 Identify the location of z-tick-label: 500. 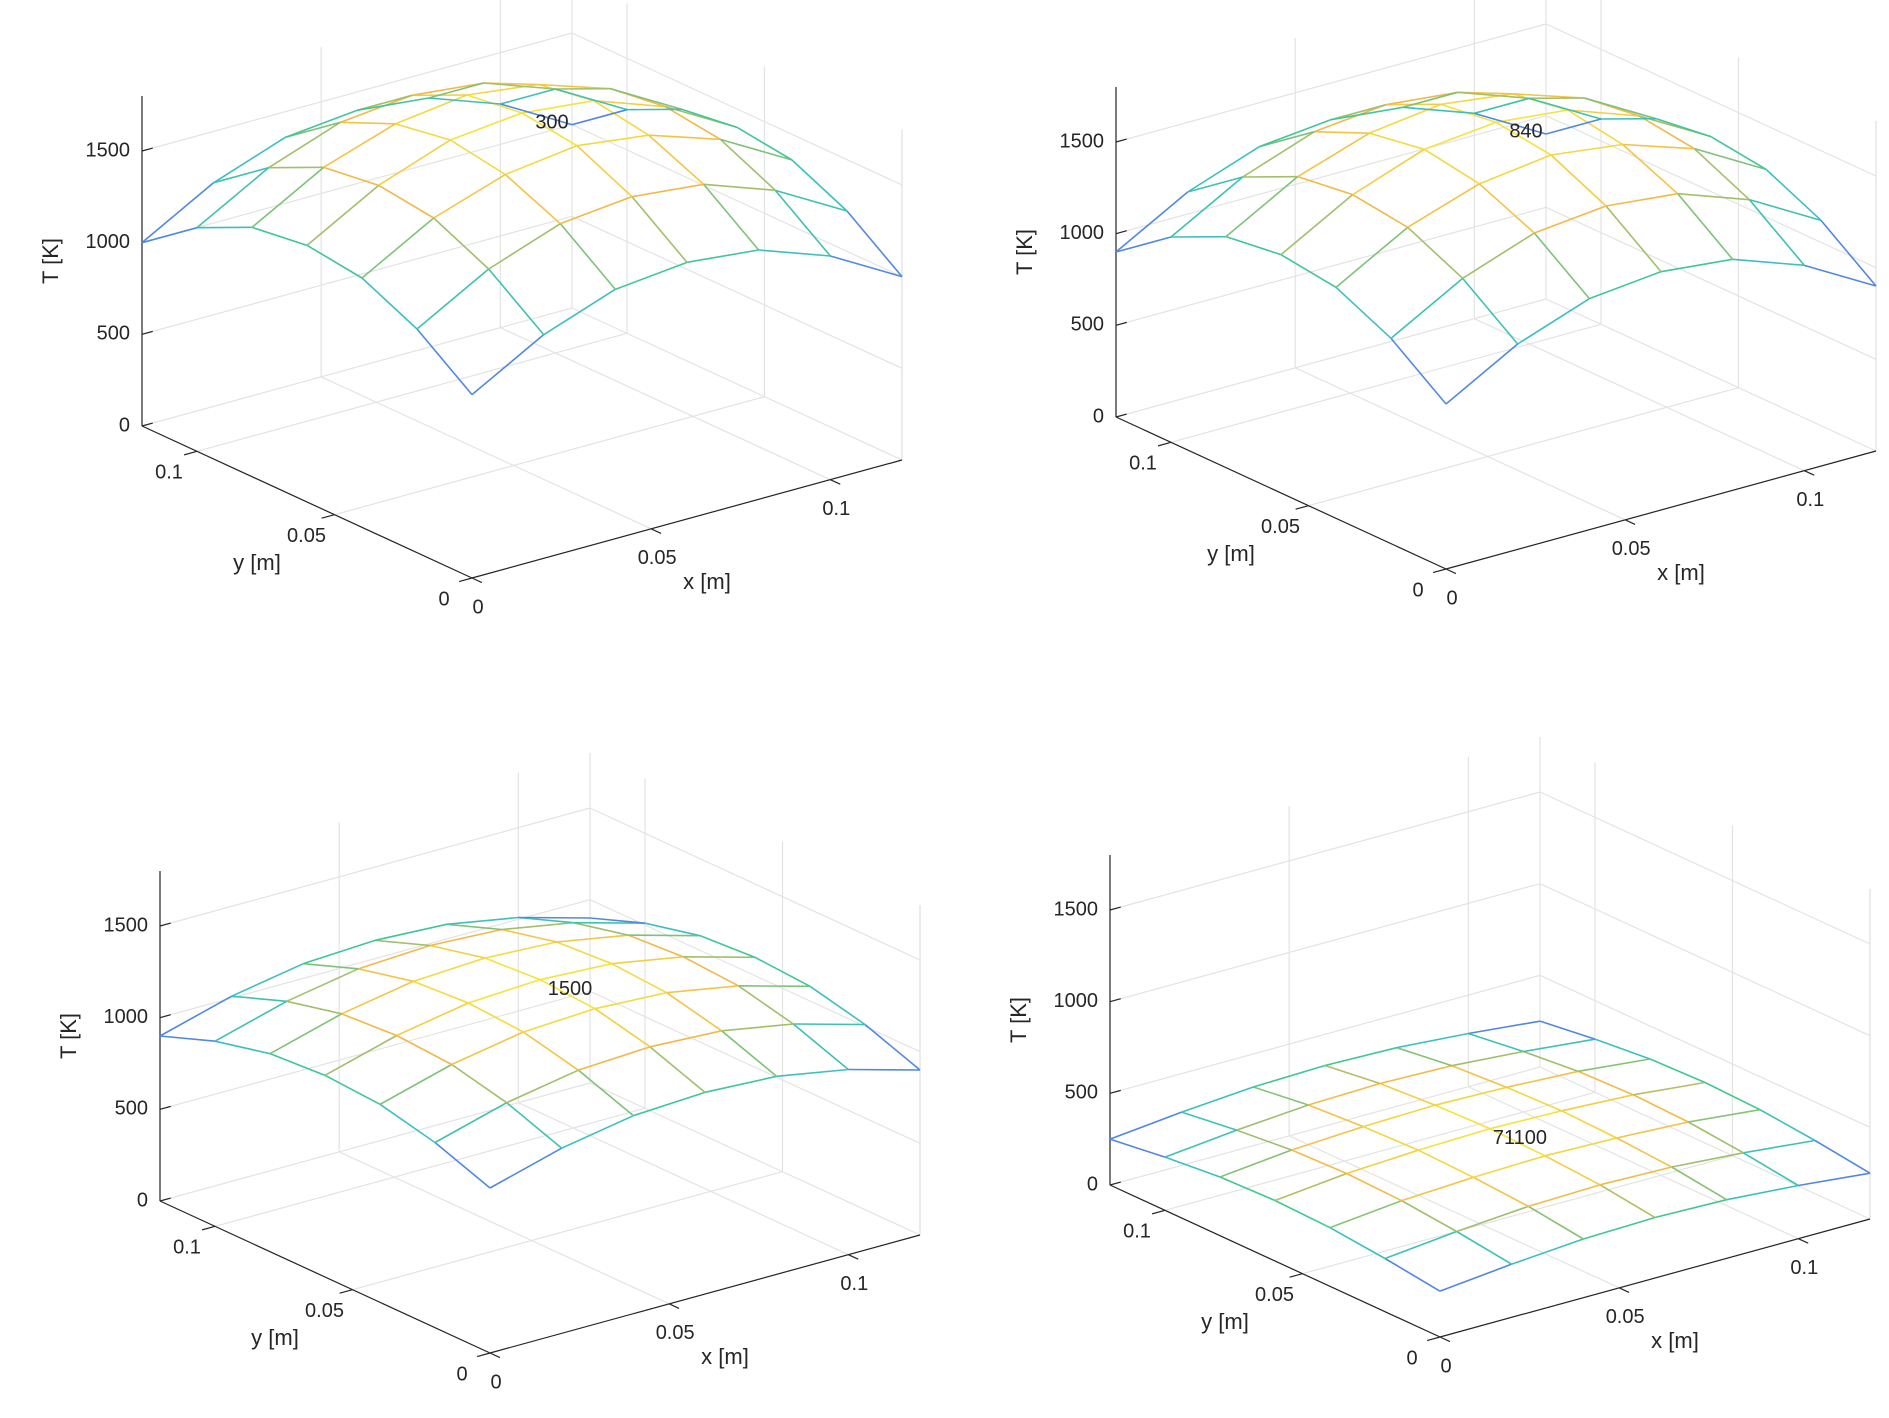
(1081, 1093).